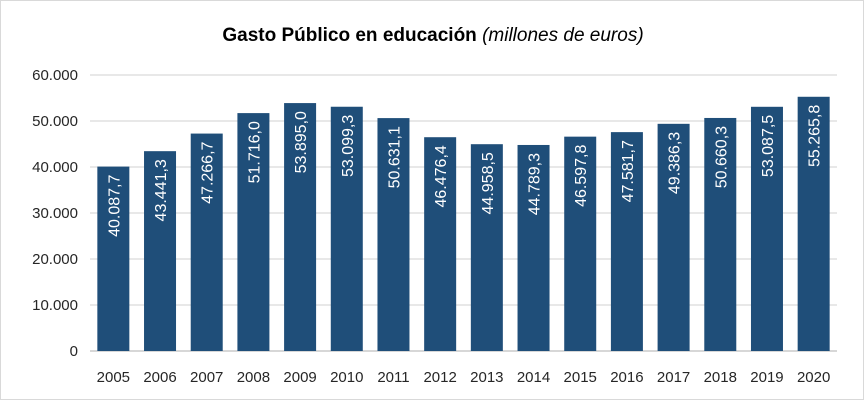  Describe the element at coordinates (348, 146) in the screenshot. I see `data-label: 53.099,3` at that location.